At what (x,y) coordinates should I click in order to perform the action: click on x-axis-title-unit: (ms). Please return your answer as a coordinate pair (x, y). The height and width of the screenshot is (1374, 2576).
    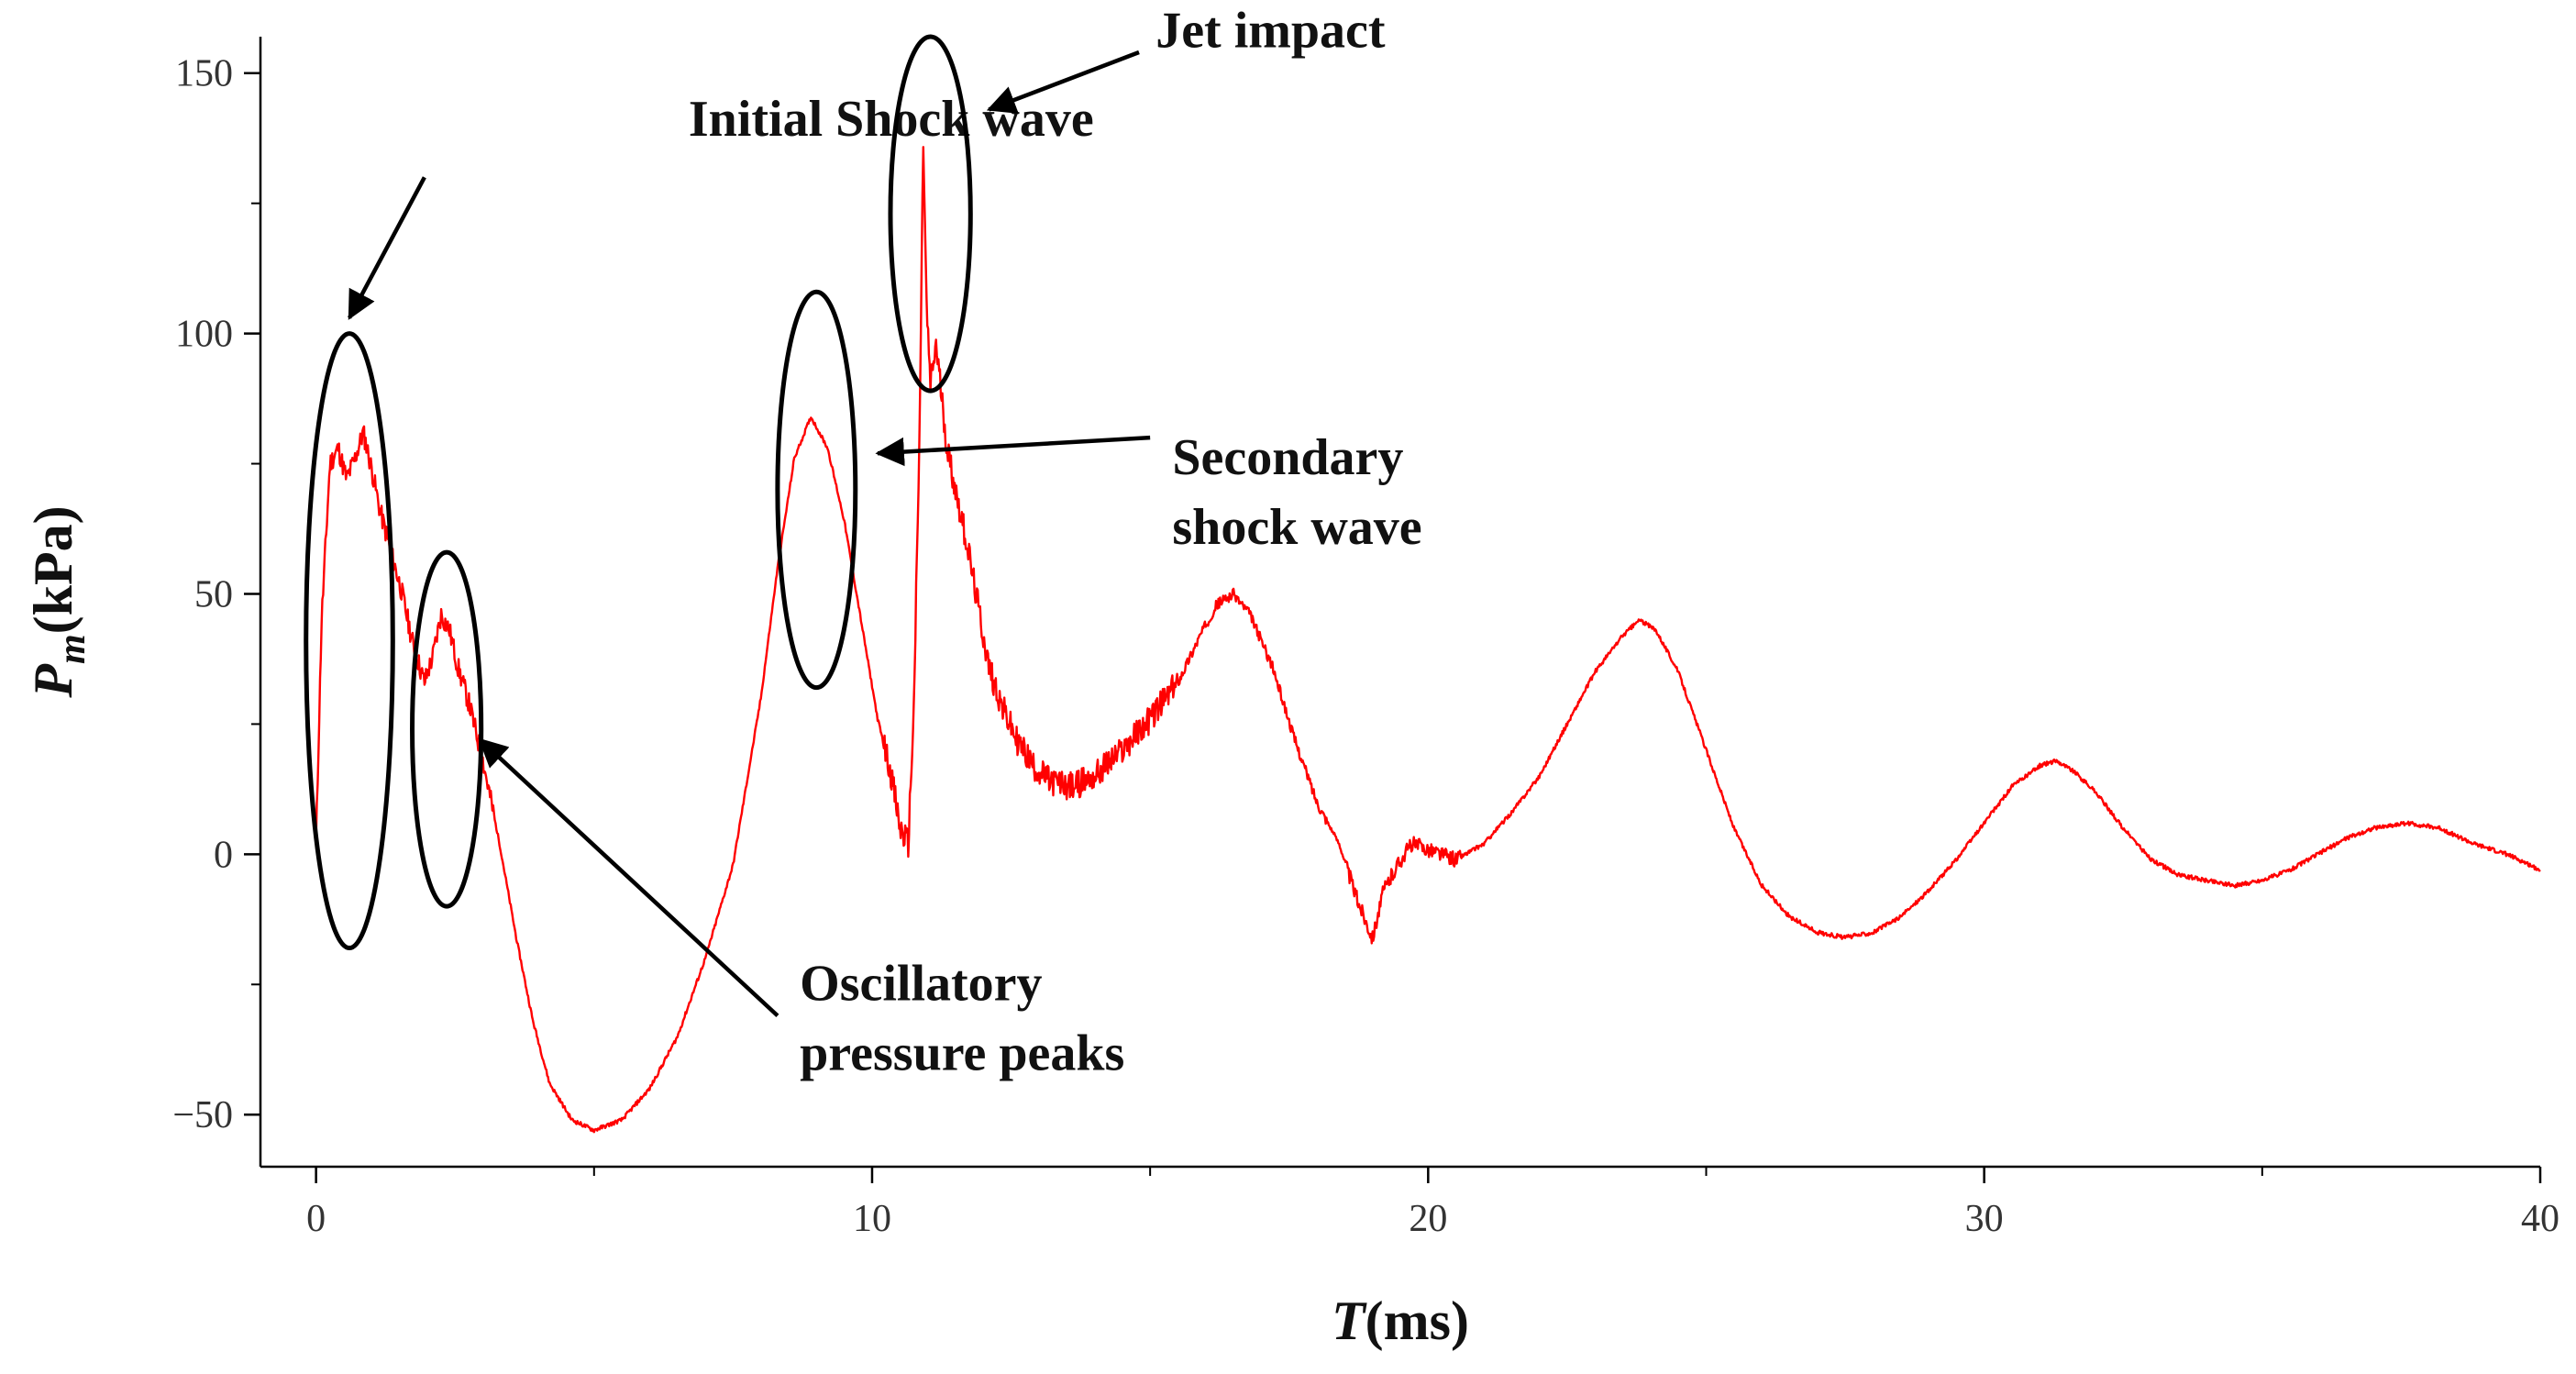
    Looking at the image, I should click on (1417, 1321).